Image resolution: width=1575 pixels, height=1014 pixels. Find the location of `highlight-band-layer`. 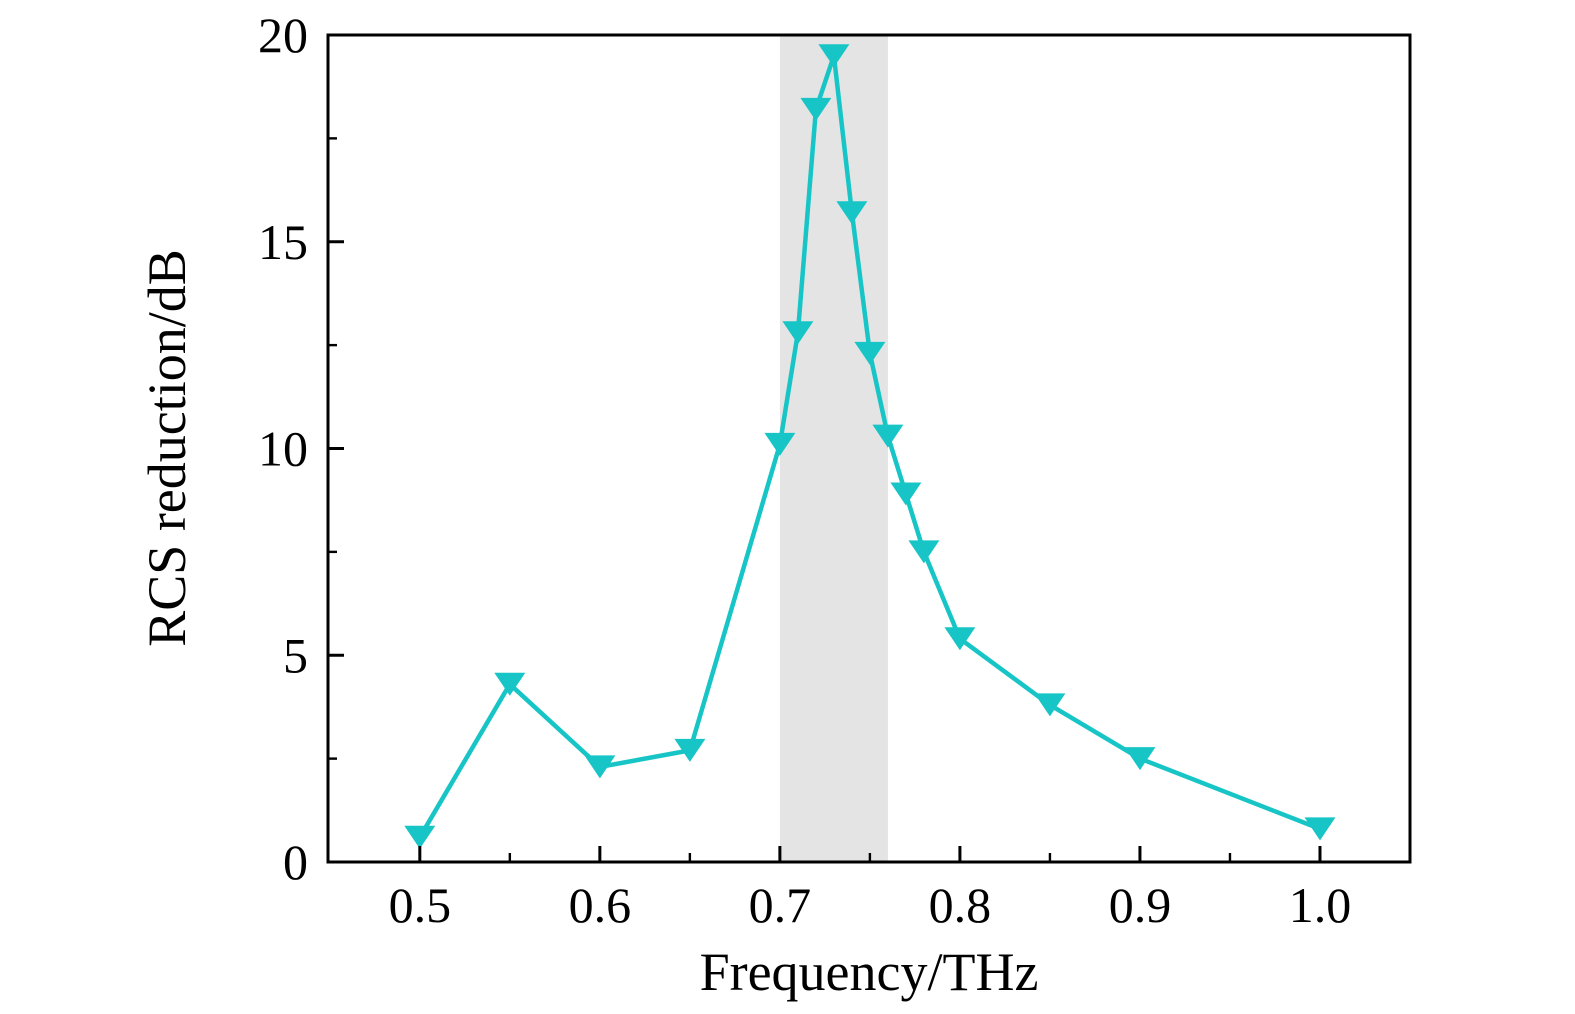

highlight-band-layer is located at coordinates (833, 448).